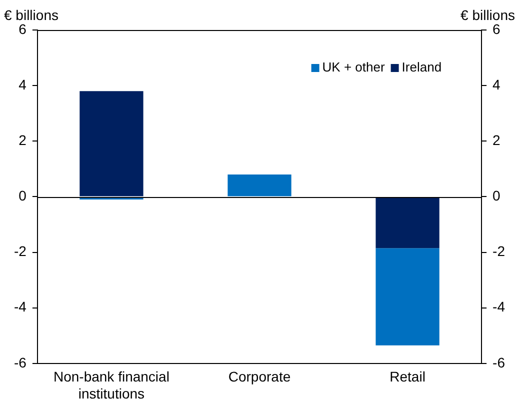 The image size is (519, 409). I want to click on y-tick-label: -4, so click(20, 306).